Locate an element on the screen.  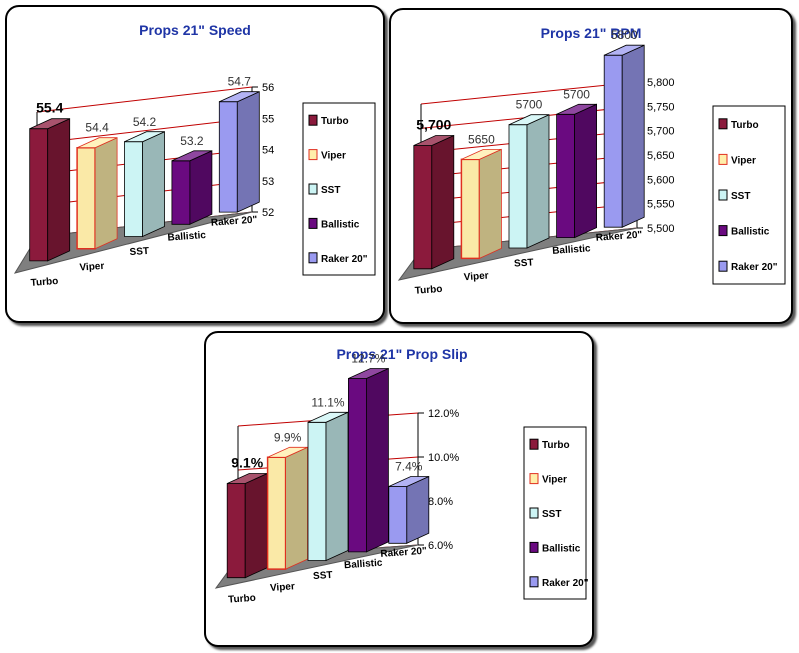
y-tick-label: 10.0% is located at coordinates (443, 458).